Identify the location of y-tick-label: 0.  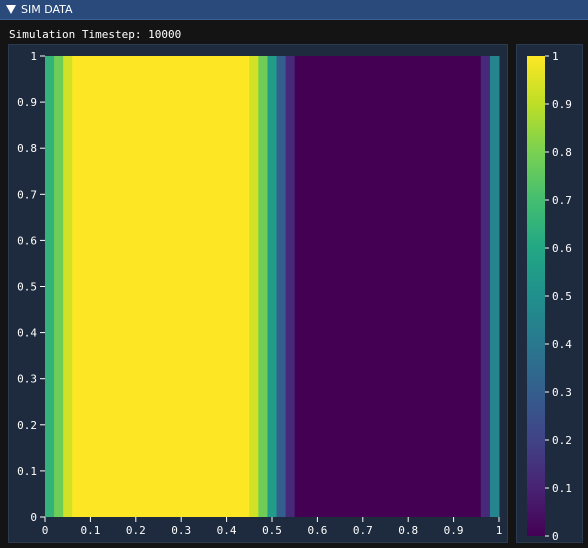
(33, 517).